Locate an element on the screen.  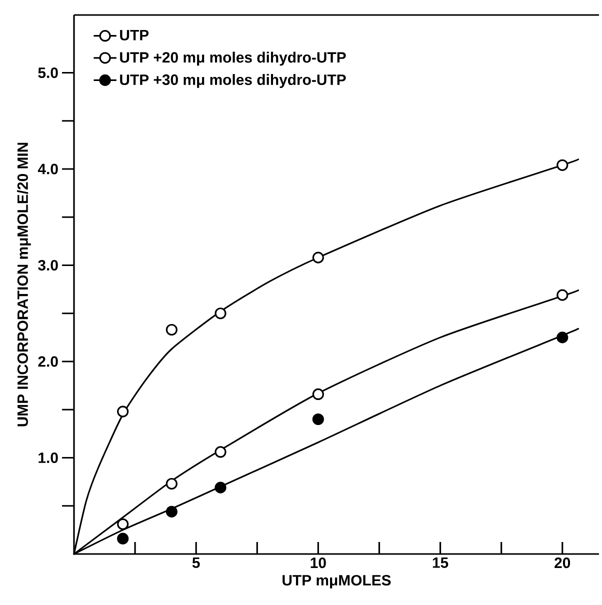
y-tick-label: 3.0 is located at coordinates (48, 265).